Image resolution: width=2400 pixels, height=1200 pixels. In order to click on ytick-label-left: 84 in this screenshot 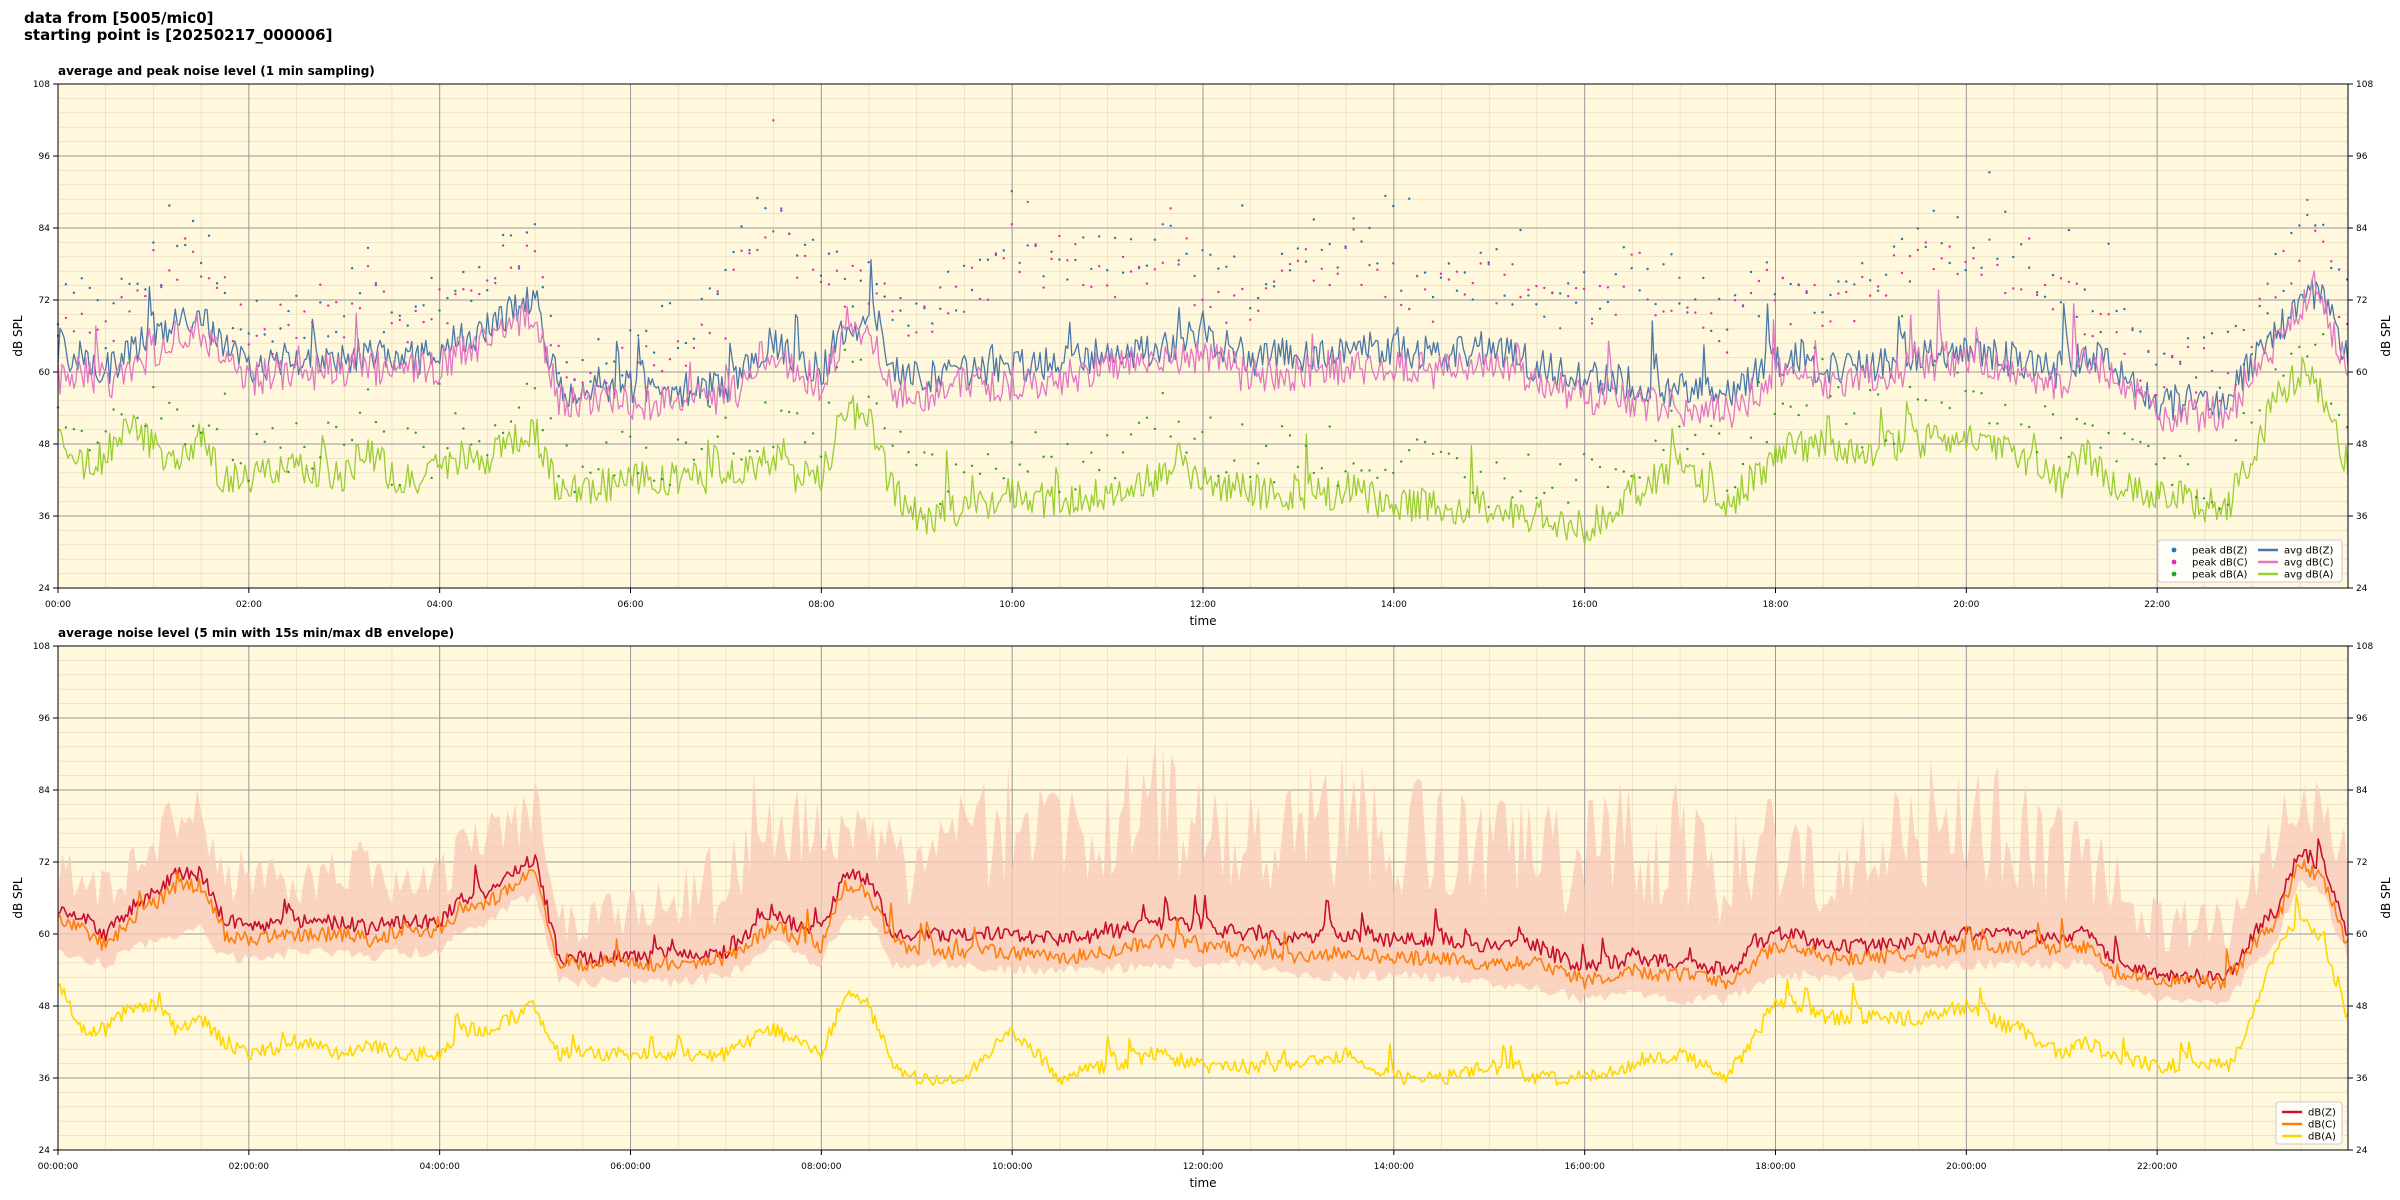, I will do `click(45, 229)`.